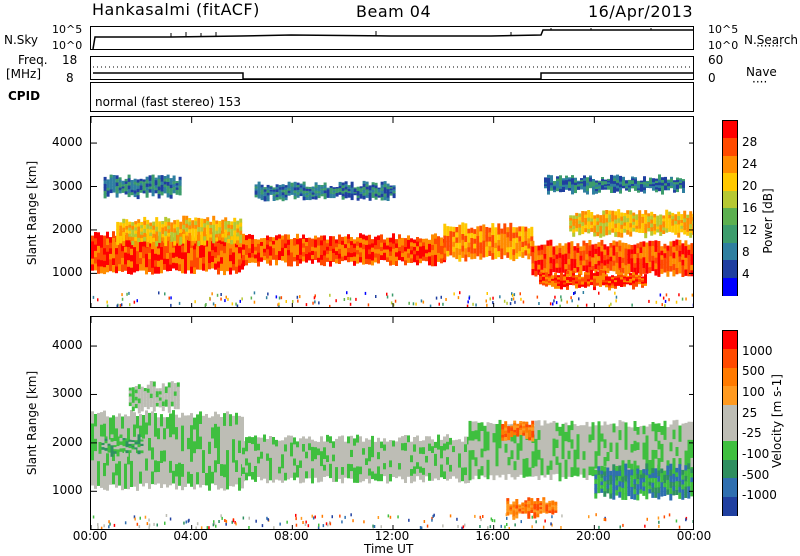 This screenshot has height=556, width=800. What do you see at coordinates (421, 527) in the screenshot?
I see `velocity-scatter` at bounding box center [421, 527].